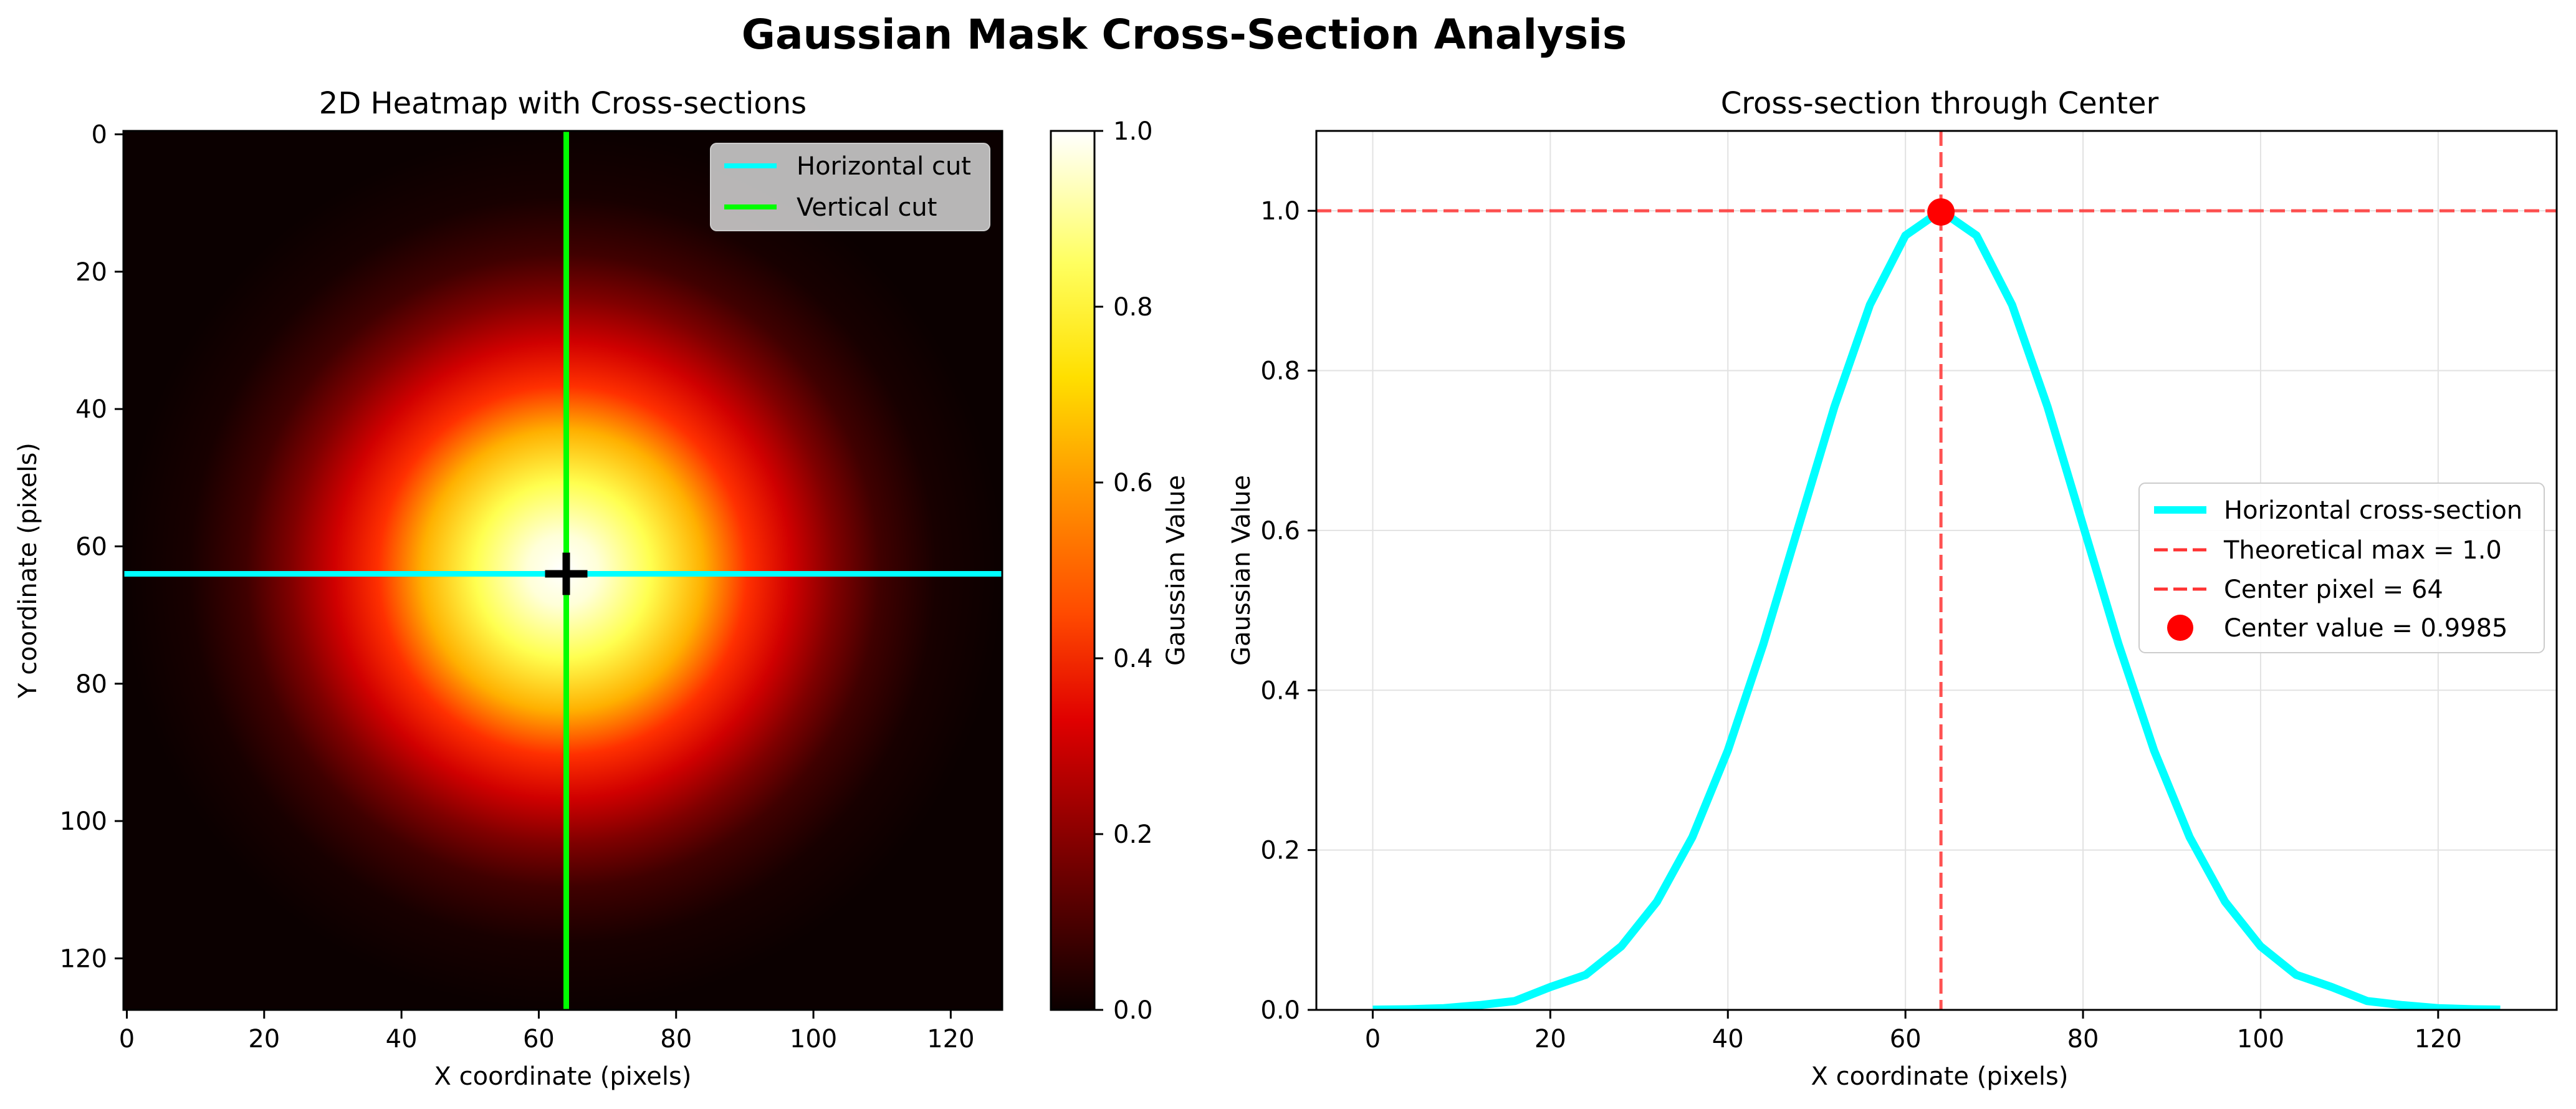  What do you see at coordinates (1280, 211) in the screenshot?
I see `line-y-tick-label: 1.0` at bounding box center [1280, 211].